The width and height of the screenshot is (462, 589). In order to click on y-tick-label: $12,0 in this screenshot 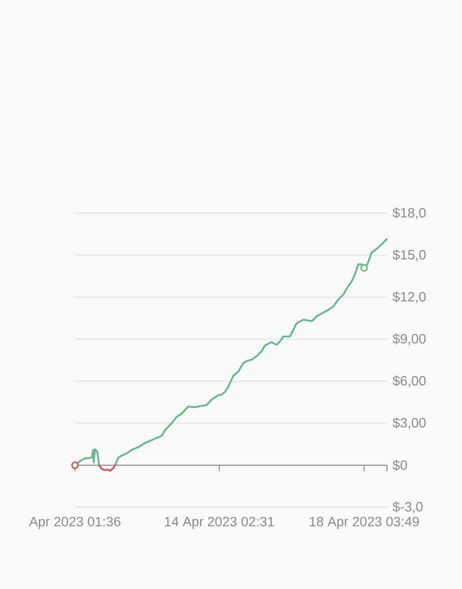, I will do `click(409, 297)`.